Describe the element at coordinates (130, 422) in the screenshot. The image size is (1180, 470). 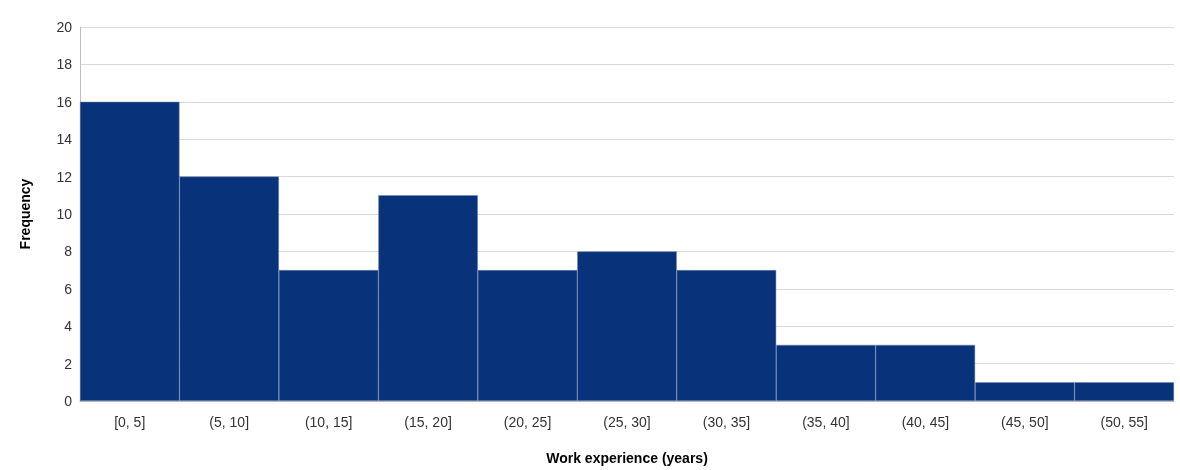
I see `x-tick-label: [0, 5]` at that location.